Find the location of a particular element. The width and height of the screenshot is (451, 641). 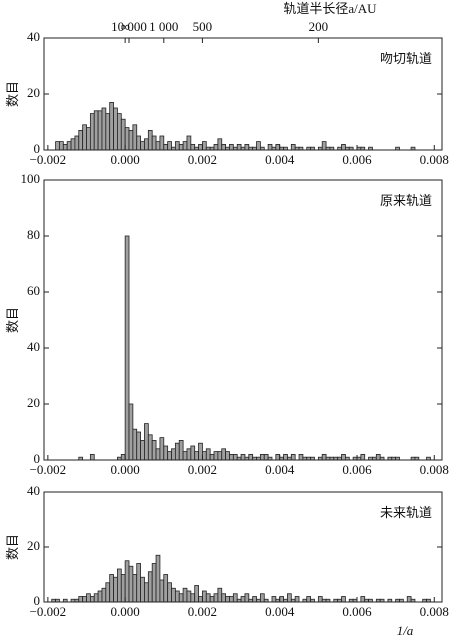

y-axis-title: 数目 is located at coordinates (12, 320).